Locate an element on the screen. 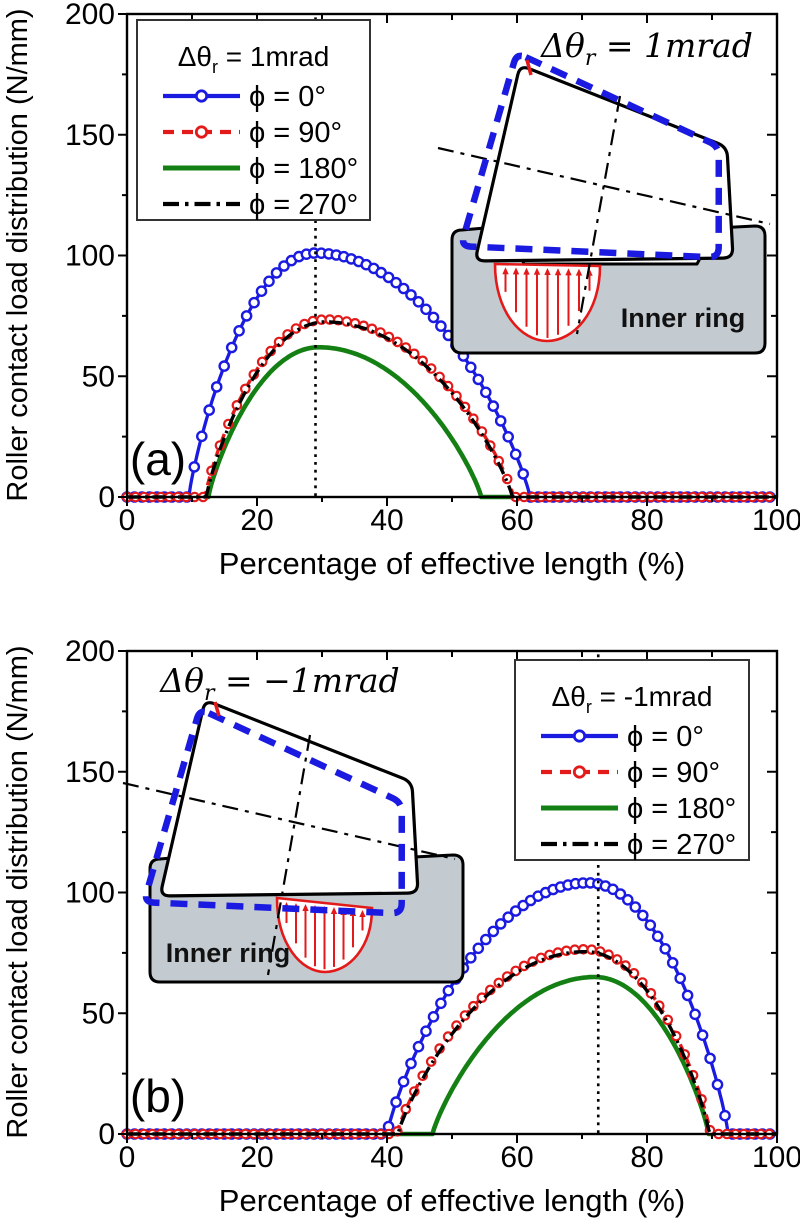 This screenshot has width=800, height=1231. inset-diagram: Δθr = 1mrad Inner ring is located at coordinates (604, 190).